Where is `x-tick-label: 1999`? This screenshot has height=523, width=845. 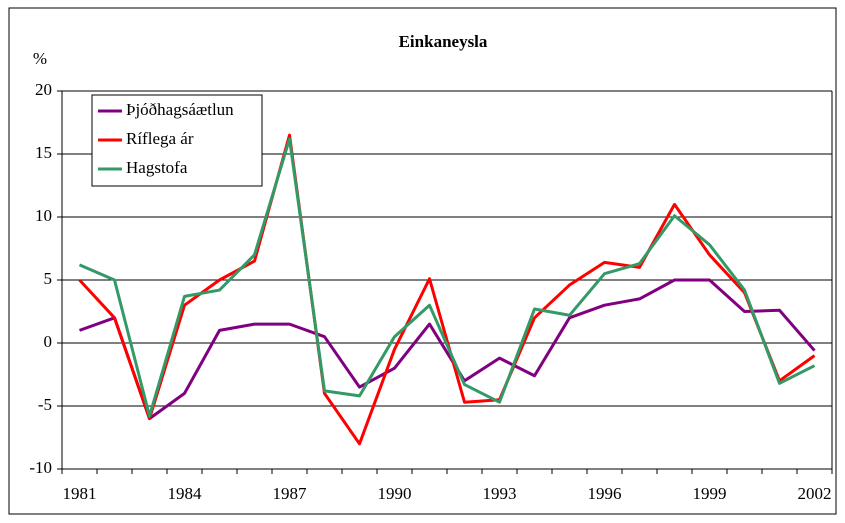
x-tick-label: 1999 is located at coordinates (710, 493).